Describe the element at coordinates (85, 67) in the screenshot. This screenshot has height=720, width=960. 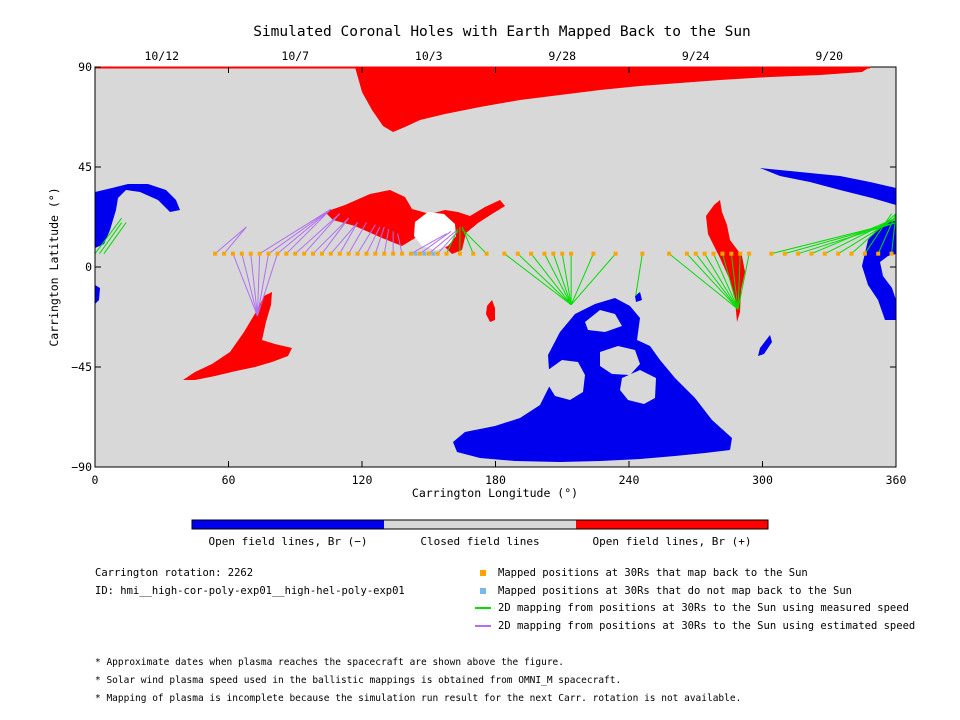
I see `y-tick-label: 90` at that location.